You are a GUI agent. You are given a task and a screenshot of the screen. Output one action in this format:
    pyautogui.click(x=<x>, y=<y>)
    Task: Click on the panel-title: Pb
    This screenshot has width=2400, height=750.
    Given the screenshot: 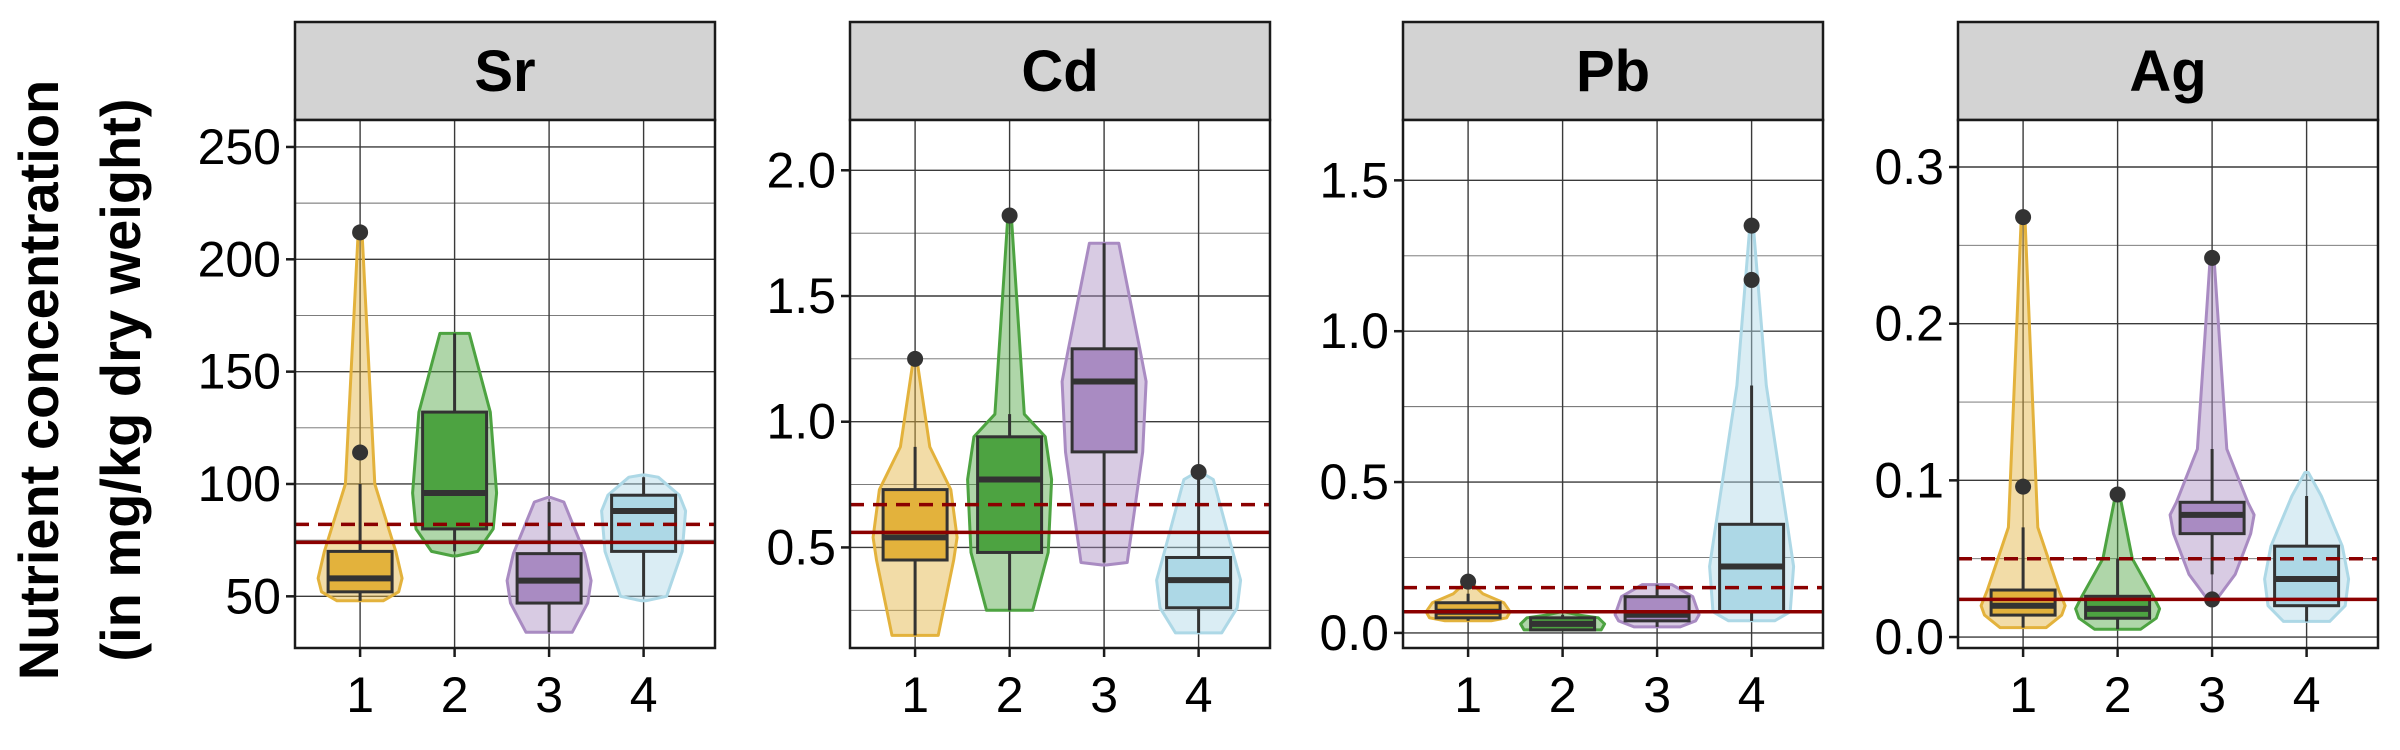 What is the action you would take?
    pyautogui.click(x=1613, y=71)
    